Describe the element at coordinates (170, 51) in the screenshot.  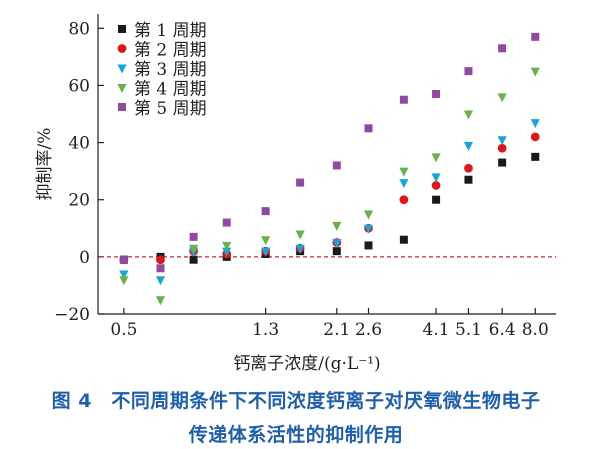
I see `legend-label: 第 2 周期` at that location.